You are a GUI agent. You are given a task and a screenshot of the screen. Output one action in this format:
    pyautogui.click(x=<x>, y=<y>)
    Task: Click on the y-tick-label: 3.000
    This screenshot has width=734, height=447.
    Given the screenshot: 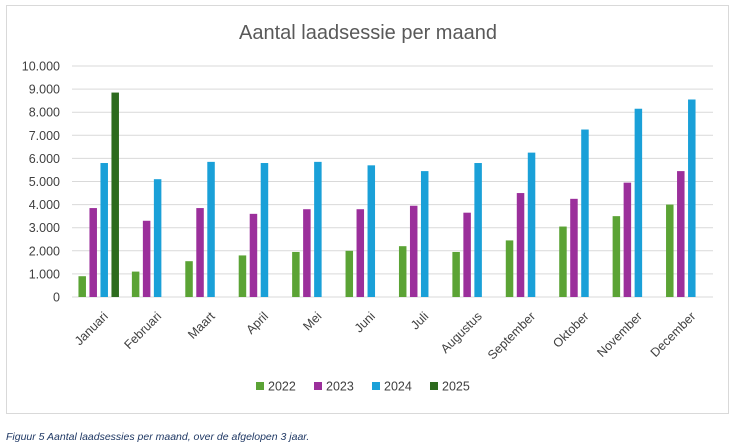 What is the action you would take?
    pyautogui.click(x=44, y=228)
    